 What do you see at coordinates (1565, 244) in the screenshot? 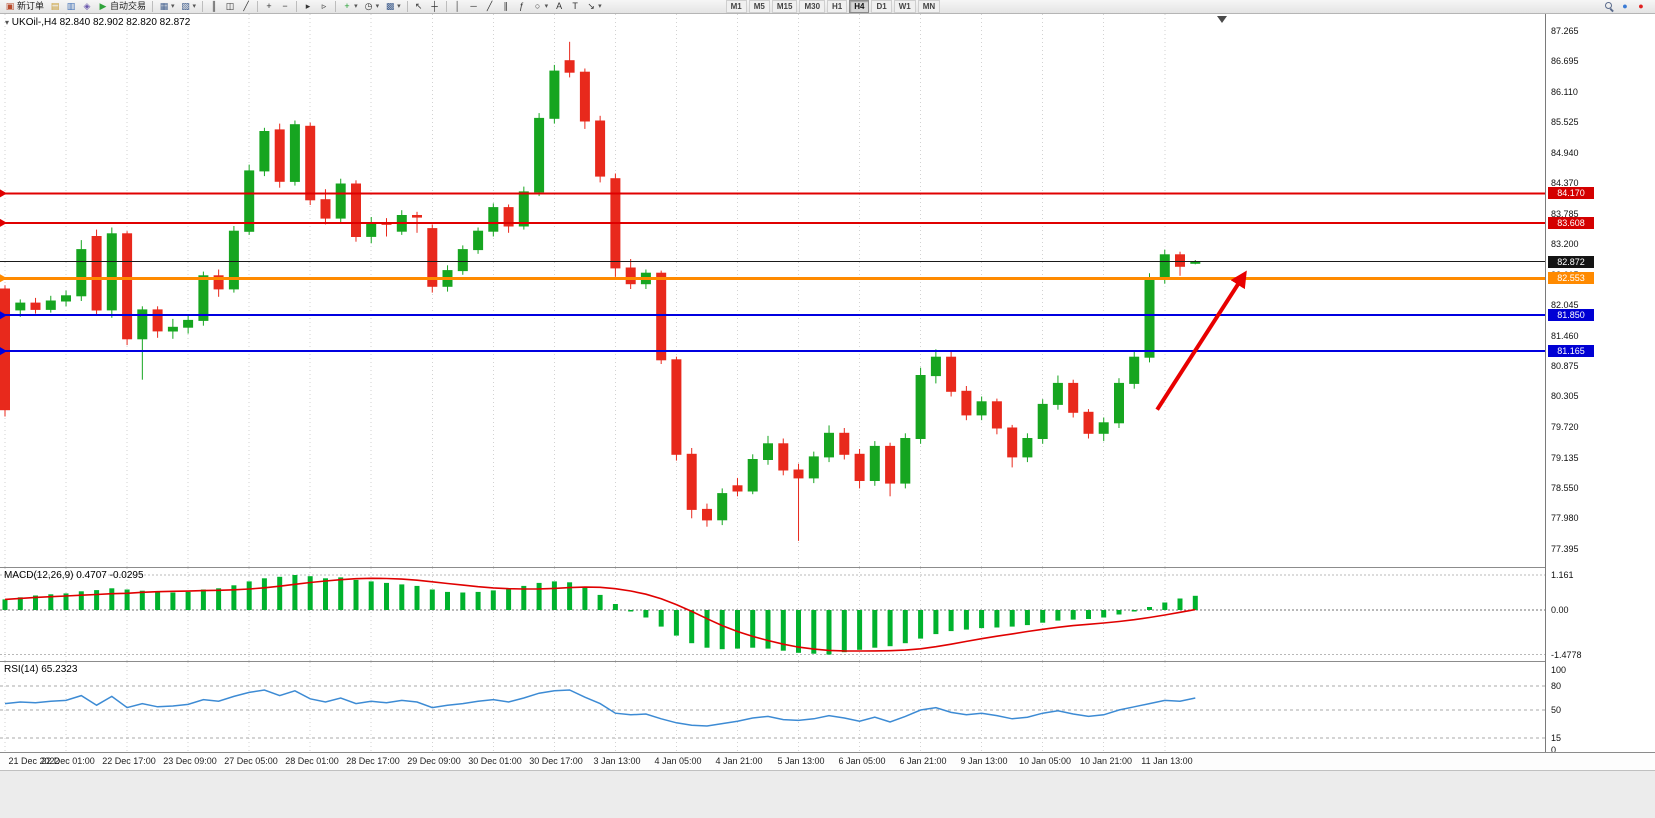
I see `price-tick-label: 83.200` at bounding box center [1565, 244].